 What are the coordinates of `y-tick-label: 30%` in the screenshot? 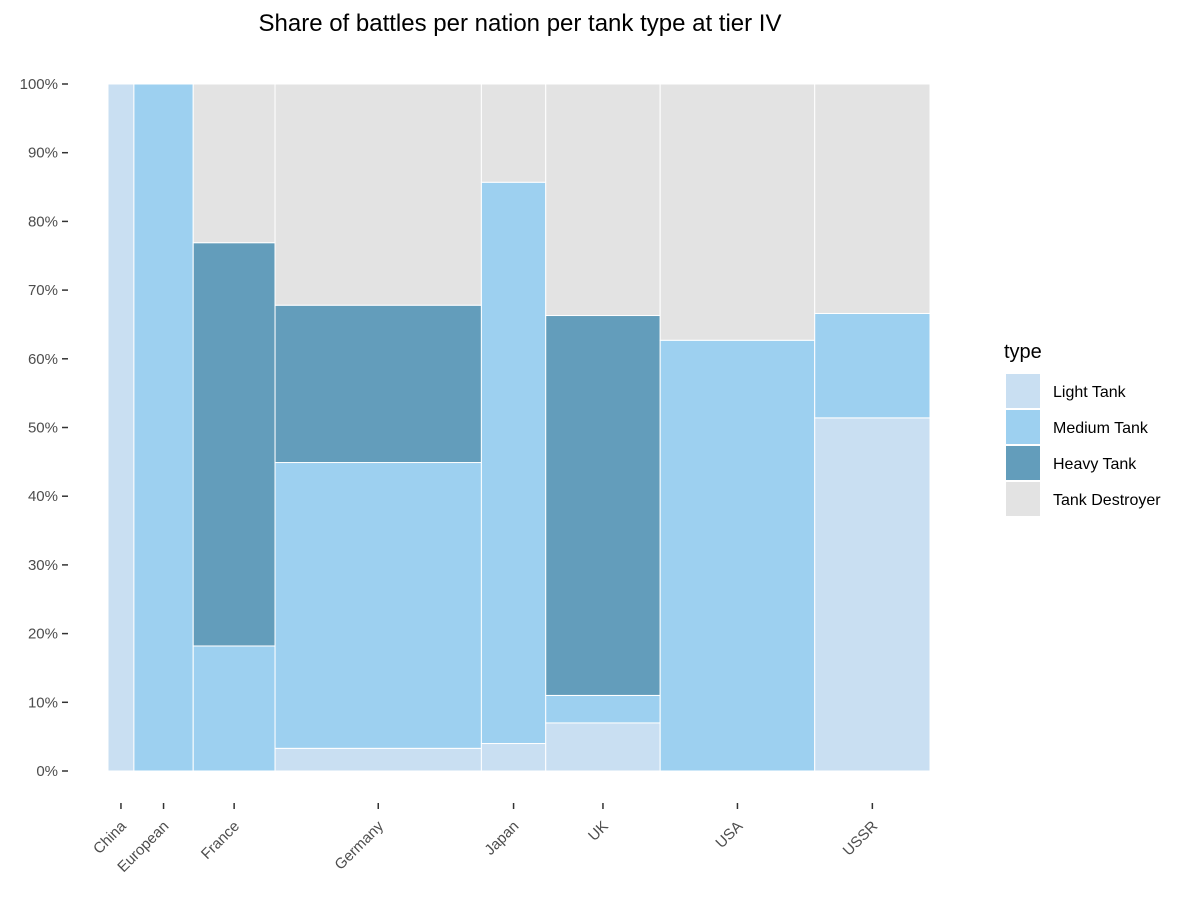 It's located at (43, 565).